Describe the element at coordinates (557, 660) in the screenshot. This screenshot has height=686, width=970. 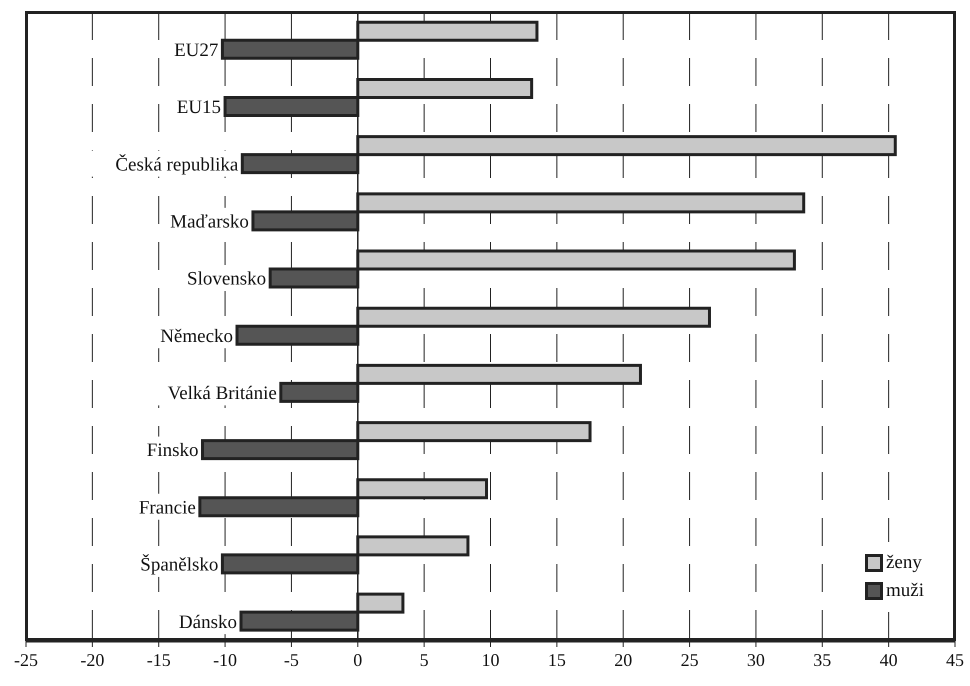
I see `x-tick-label: 15` at that location.